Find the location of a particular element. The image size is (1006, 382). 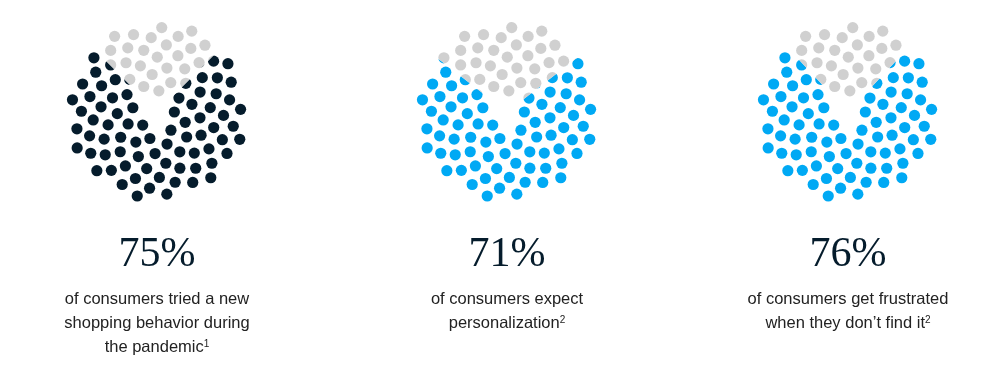

text: of consumers get frustrated when they don’t find it$^{2}$ is located at coordinates (848, 310).